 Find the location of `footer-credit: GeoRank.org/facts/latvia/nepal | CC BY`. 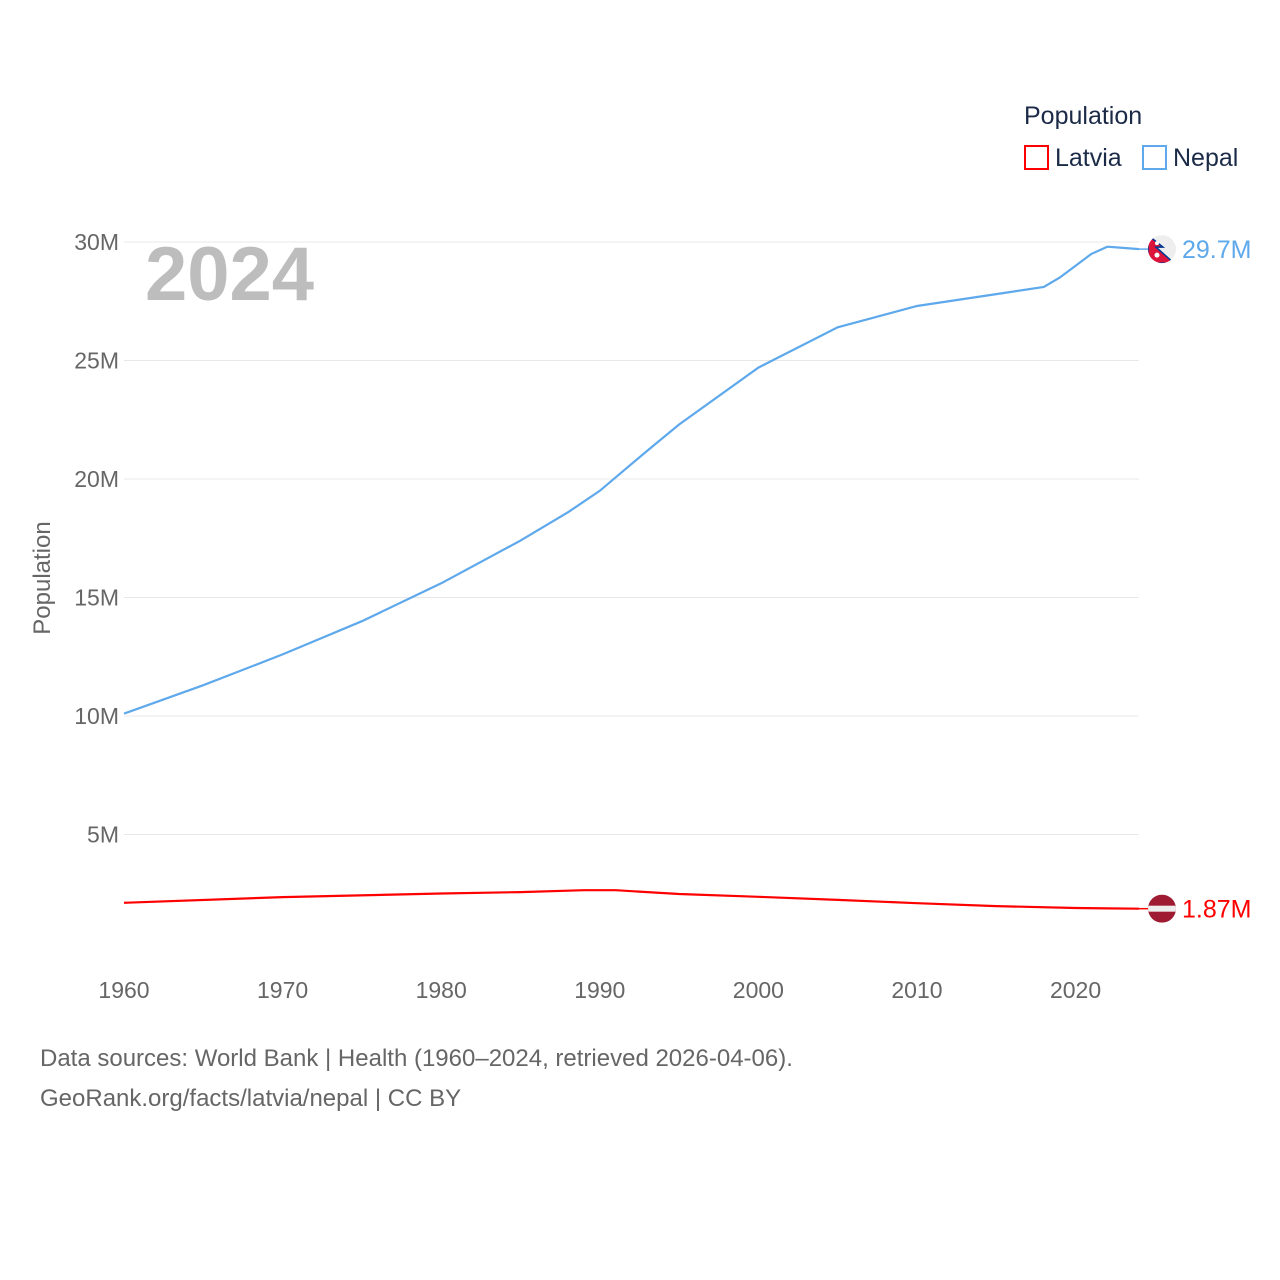

footer-credit: GeoRank.org/facts/latvia/nepal | CC BY is located at coordinates (251, 1098).